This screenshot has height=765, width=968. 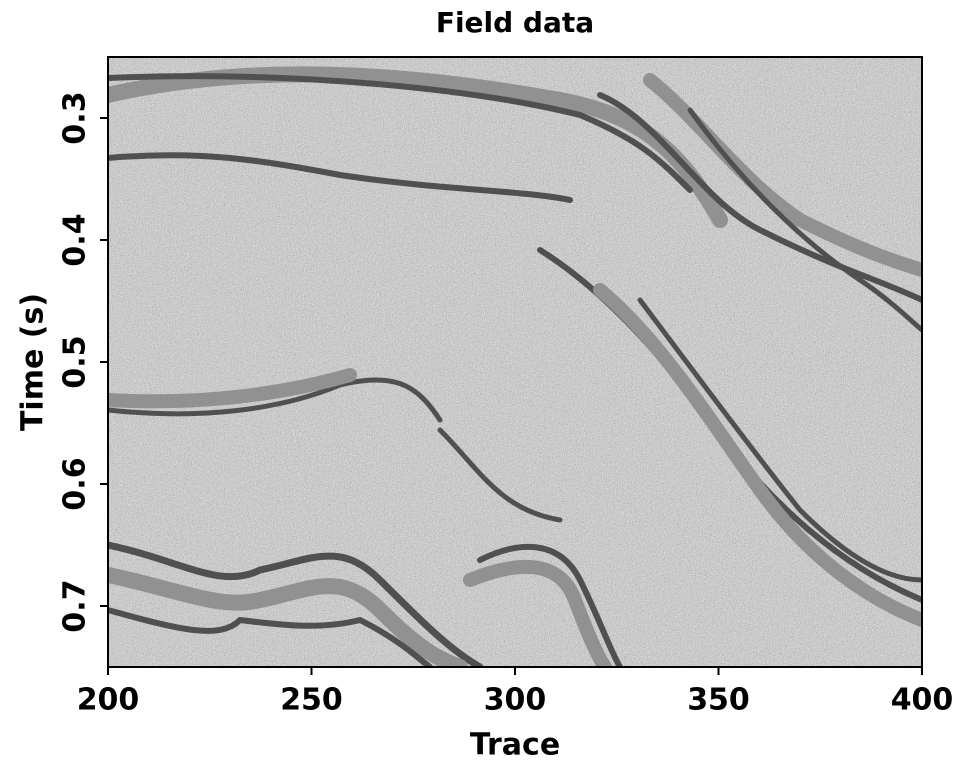 I want to click on y-axis-label: Time (s), so click(x=33, y=362).